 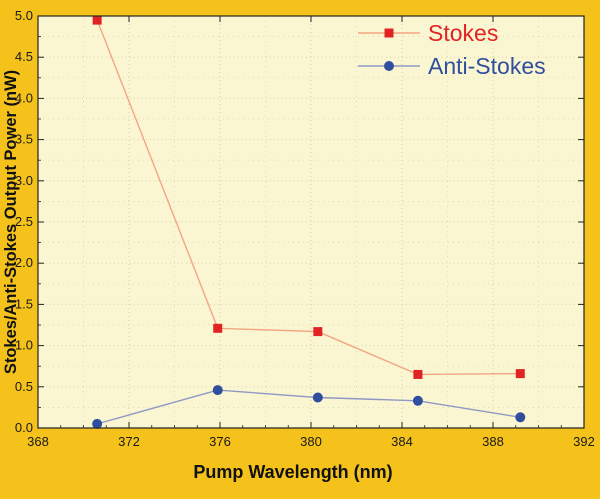 I want to click on x-tick-label: 368, so click(x=38, y=441).